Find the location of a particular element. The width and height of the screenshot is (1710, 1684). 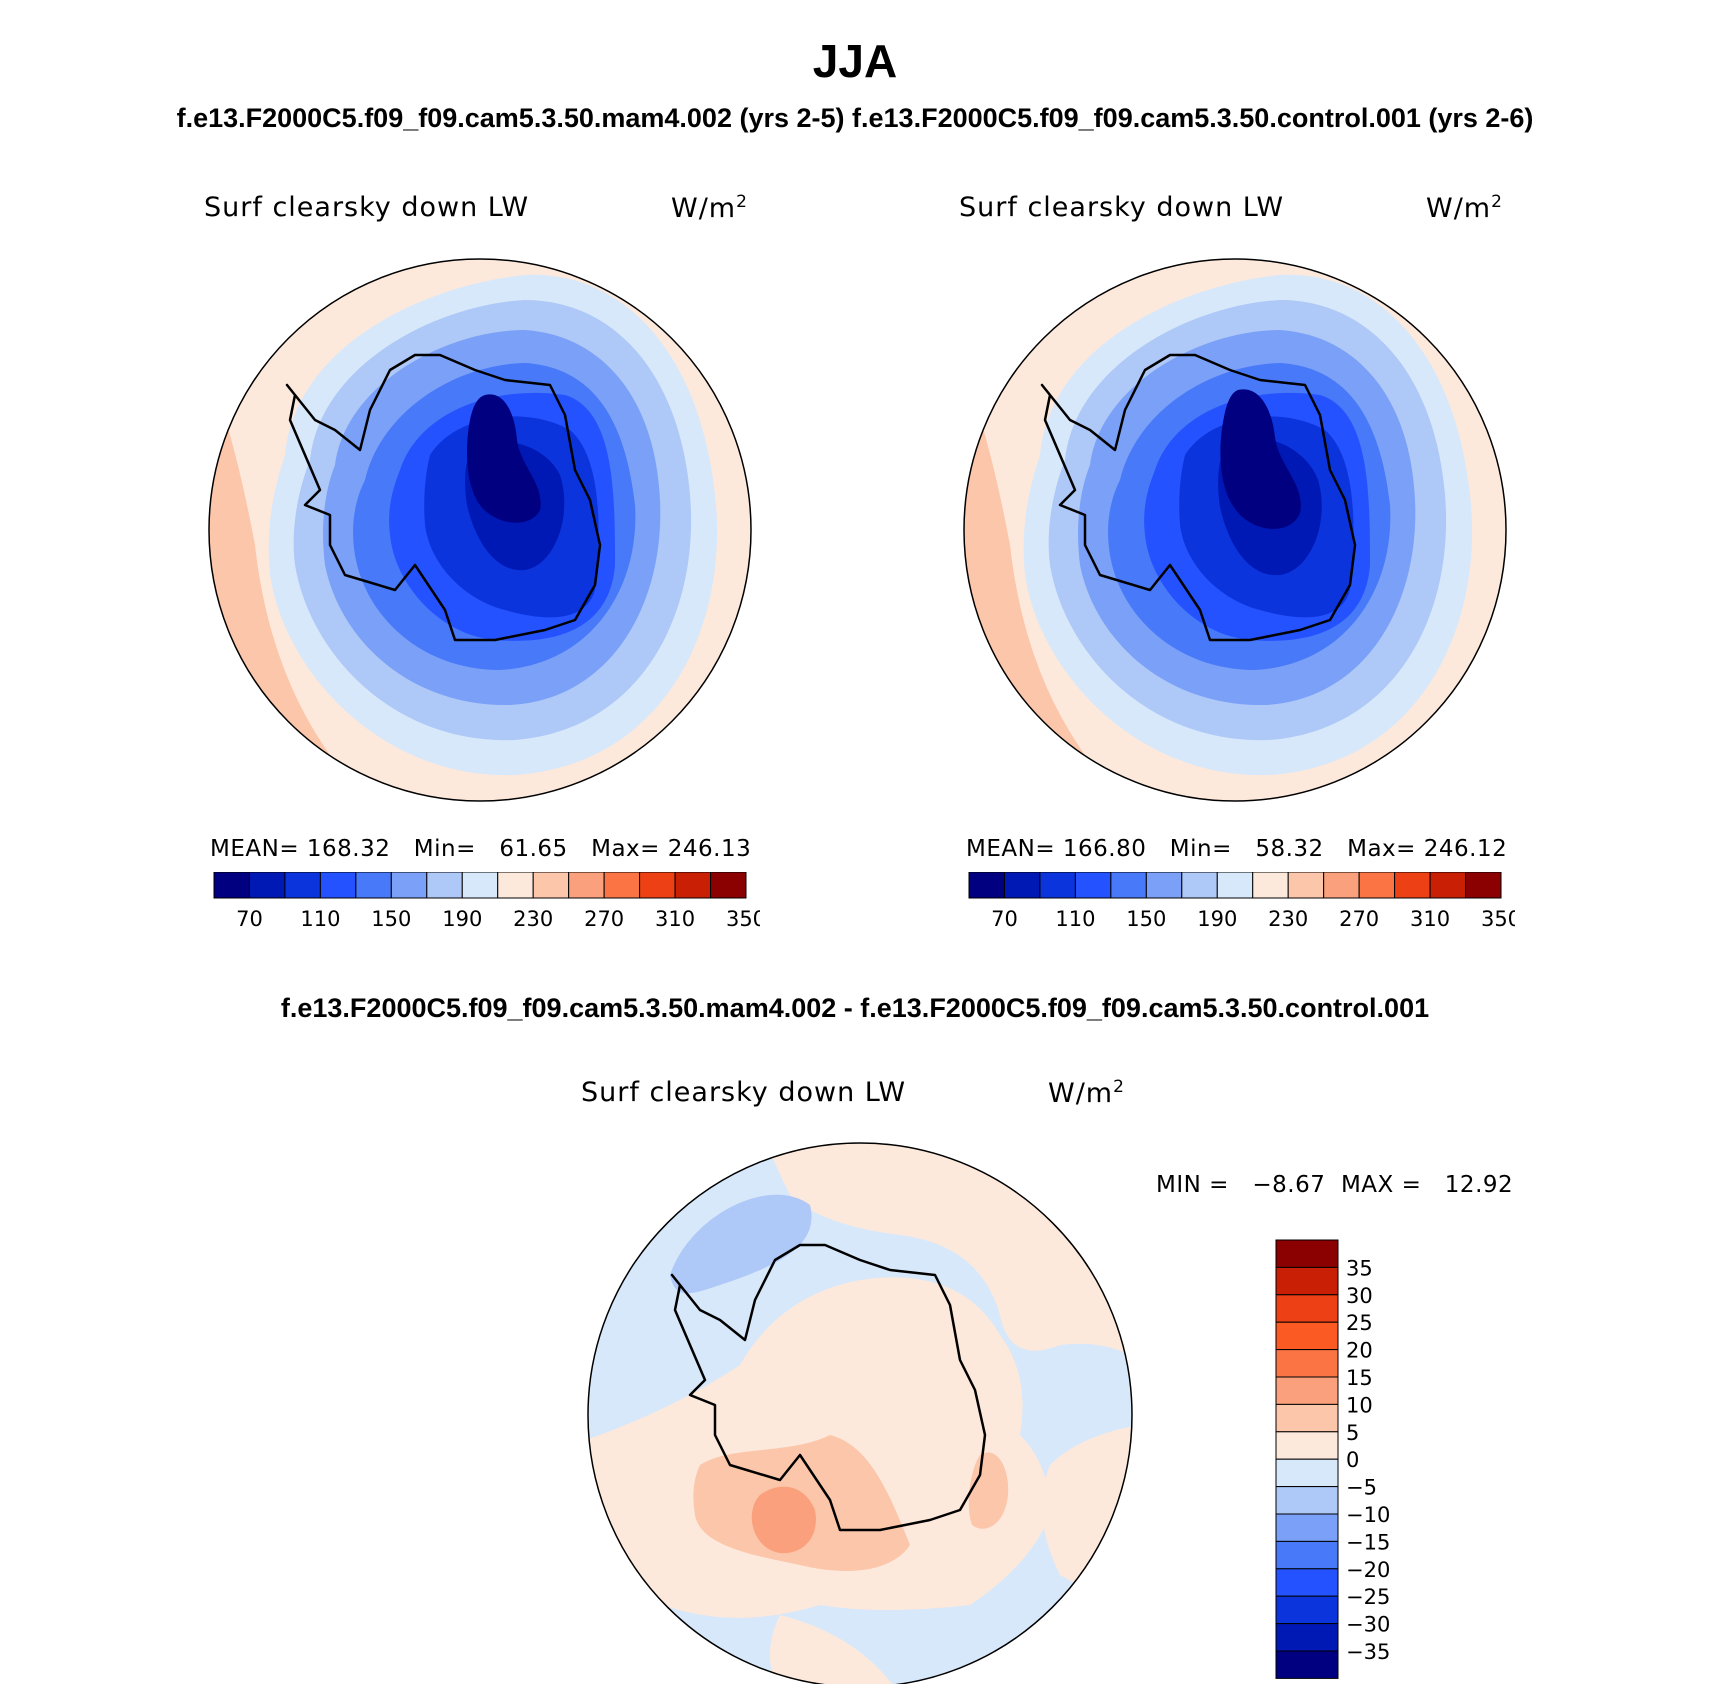

diff-stats: MIN = −8.67 MAX = 12.92 is located at coordinates (1335, 1185).